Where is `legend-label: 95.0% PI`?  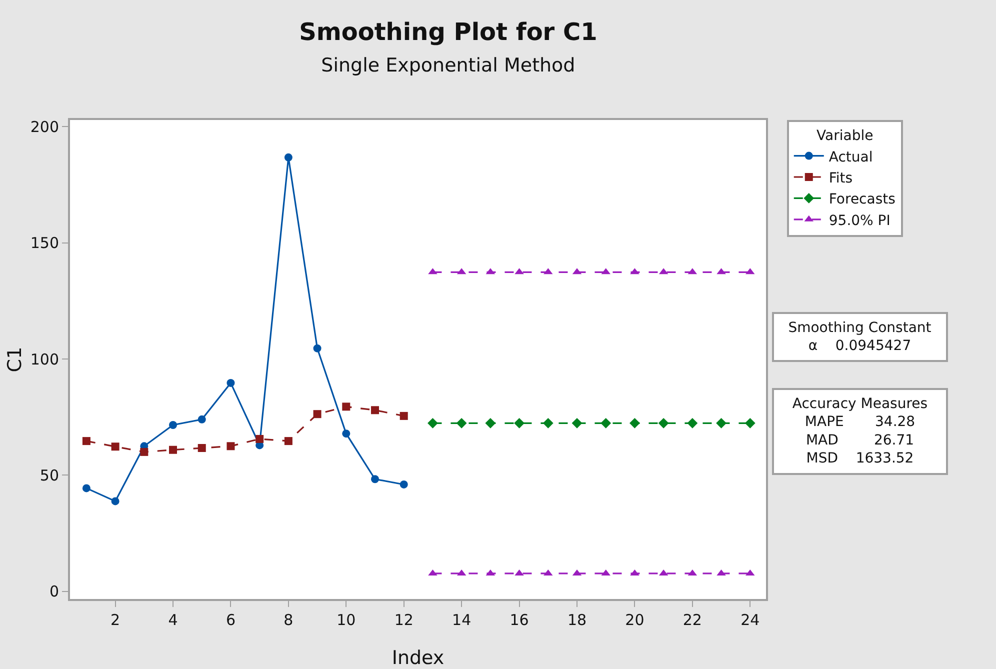 legend-label: 95.0% PI is located at coordinates (859, 220).